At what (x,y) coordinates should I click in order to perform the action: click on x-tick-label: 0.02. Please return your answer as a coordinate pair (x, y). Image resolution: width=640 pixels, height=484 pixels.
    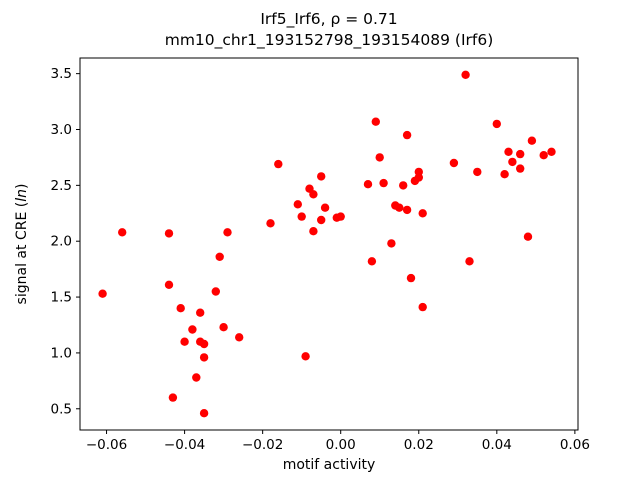
    Looking at the image, I should click on (419, 445).